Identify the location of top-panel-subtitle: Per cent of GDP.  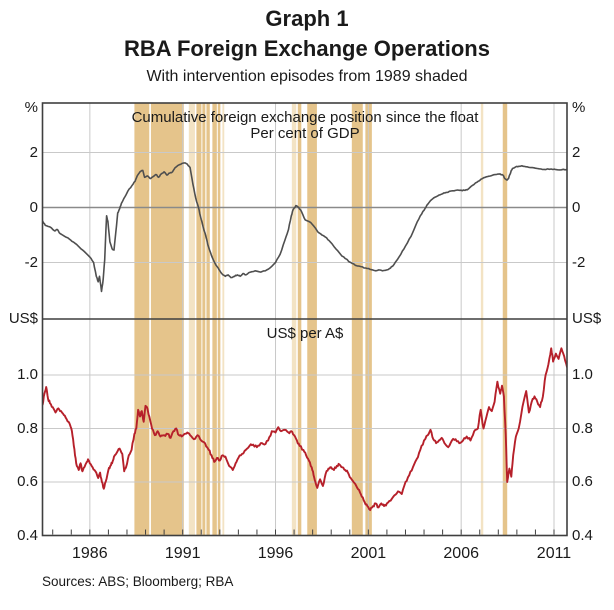
(305, 133).